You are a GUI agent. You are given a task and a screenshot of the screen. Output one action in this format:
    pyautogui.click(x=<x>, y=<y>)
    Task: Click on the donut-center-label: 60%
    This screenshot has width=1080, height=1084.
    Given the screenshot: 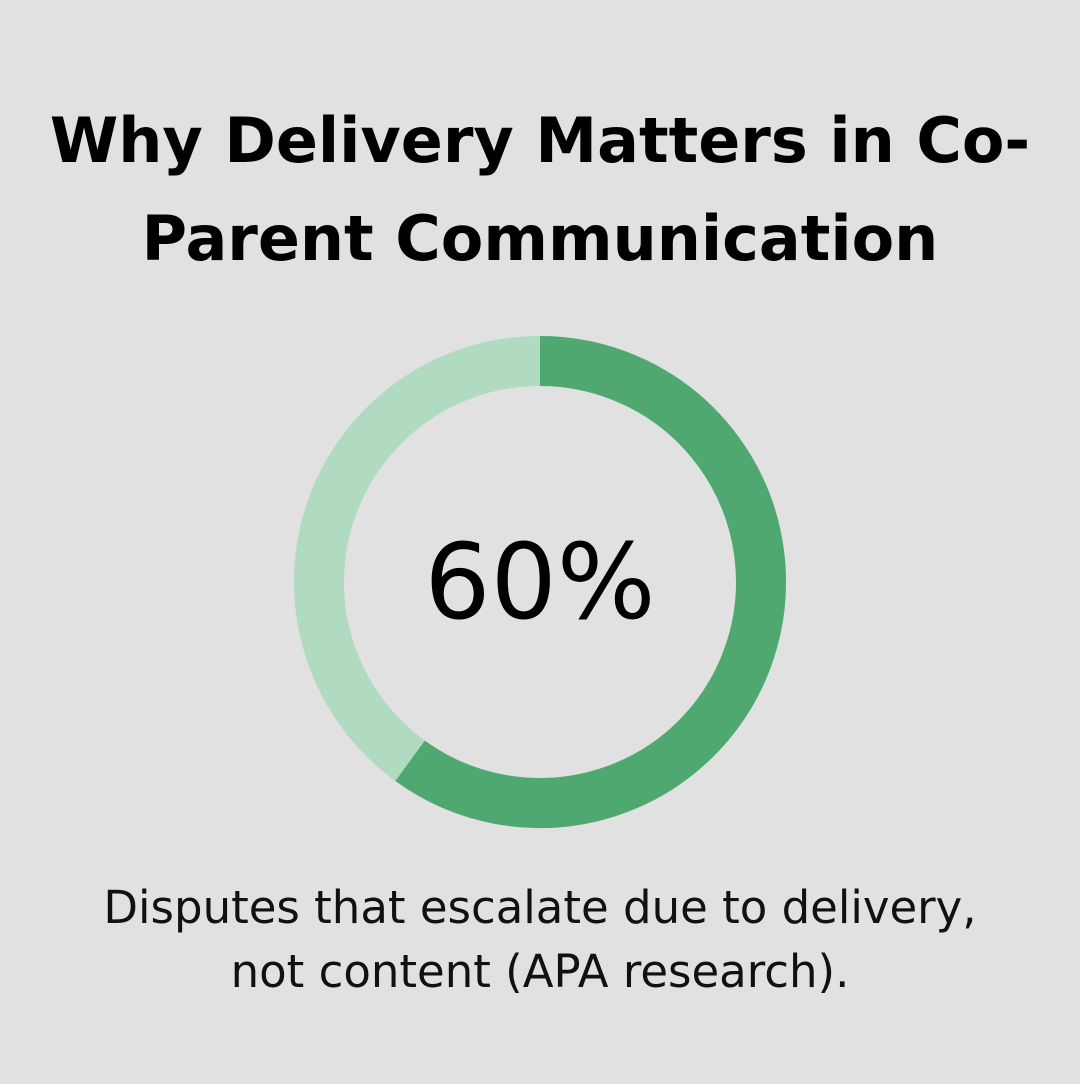 What is the action you would take?
    pyautogui.click(x=539, y=582)
    